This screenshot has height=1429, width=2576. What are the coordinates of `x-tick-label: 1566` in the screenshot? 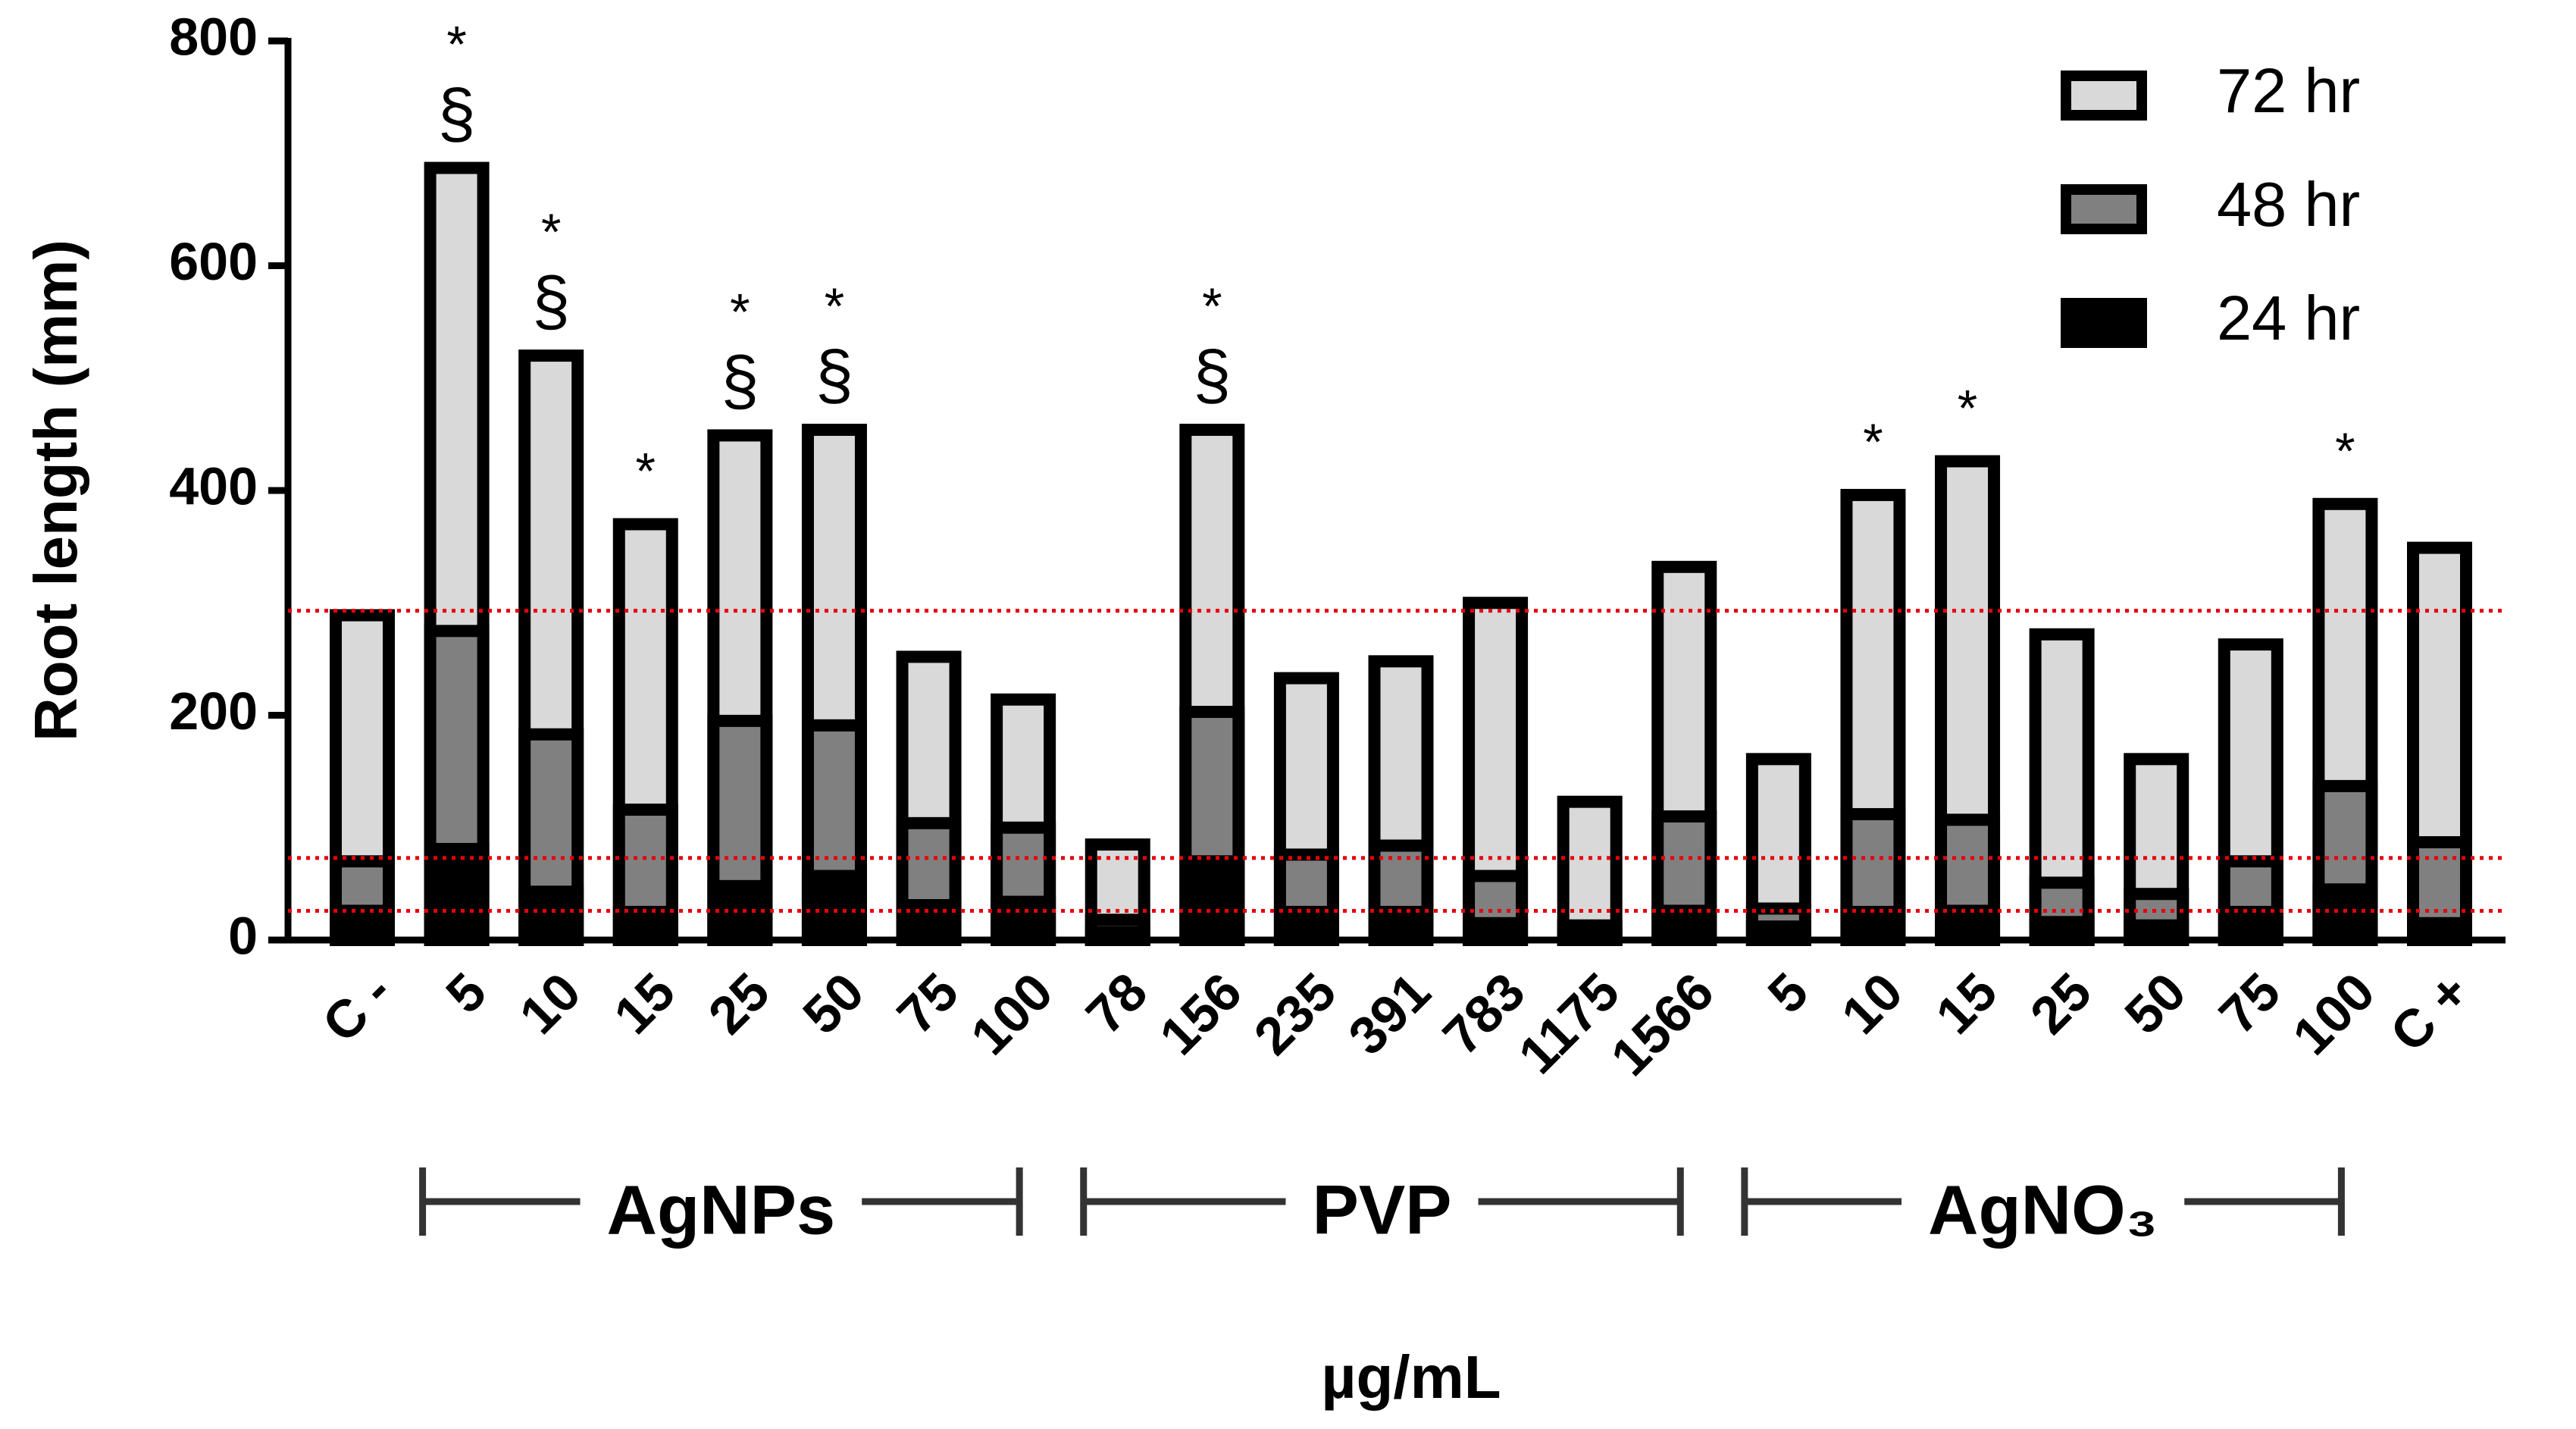 It's located at (1662, 1024).